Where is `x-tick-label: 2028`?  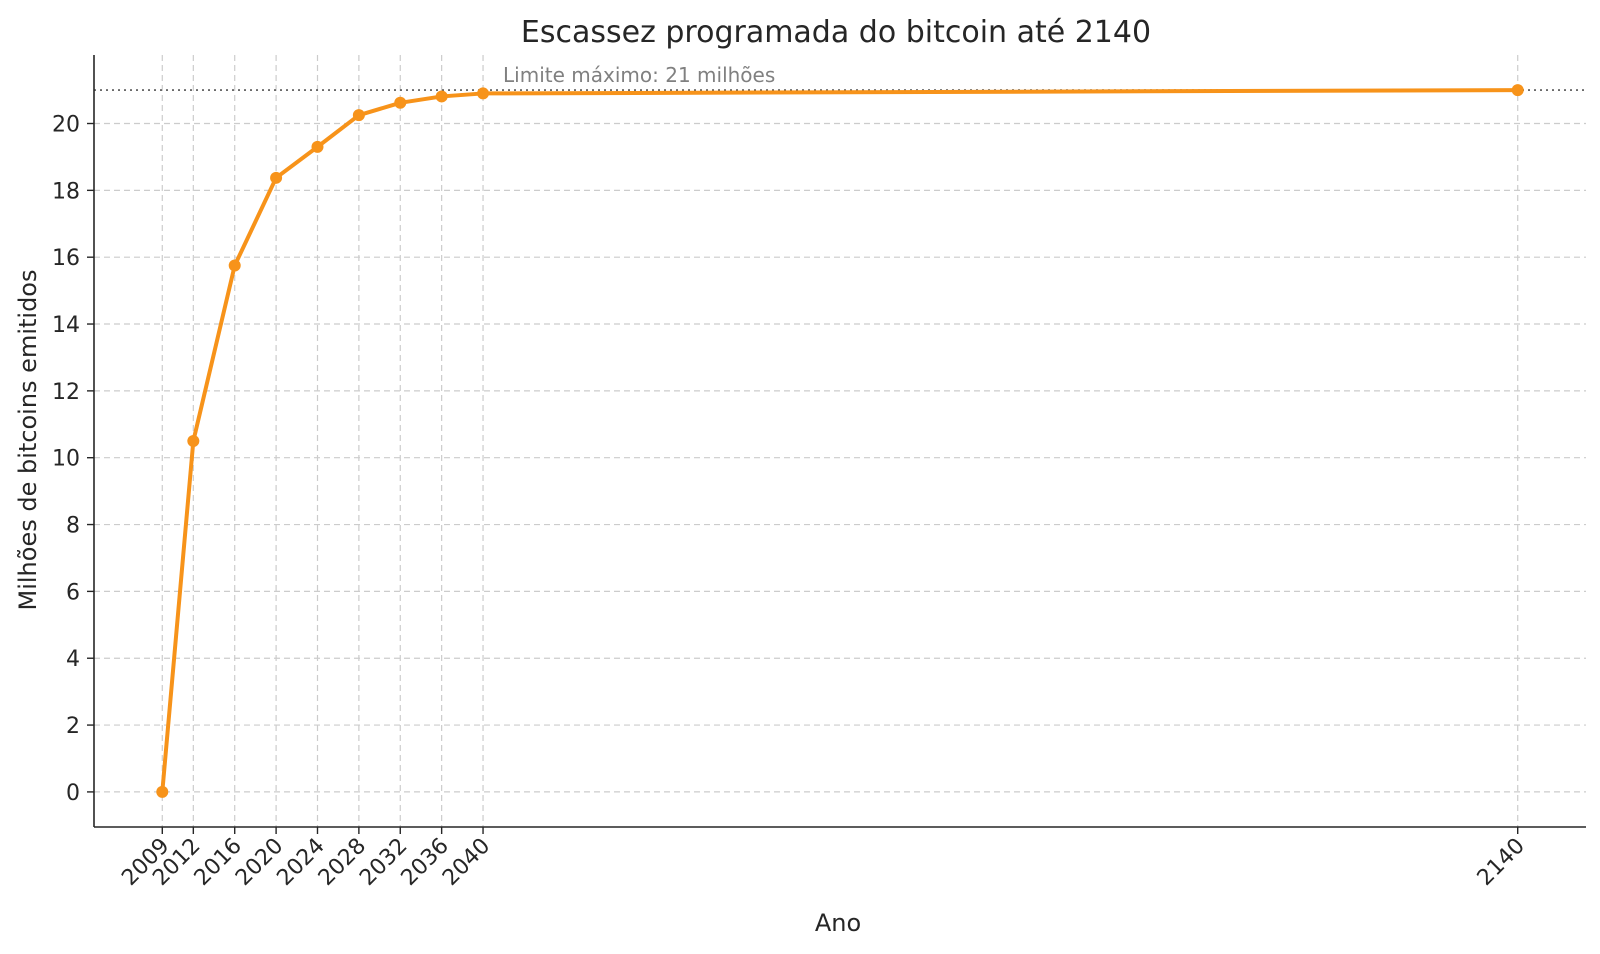 x-tick-label: 2028 is located at coordinates (342, 862).